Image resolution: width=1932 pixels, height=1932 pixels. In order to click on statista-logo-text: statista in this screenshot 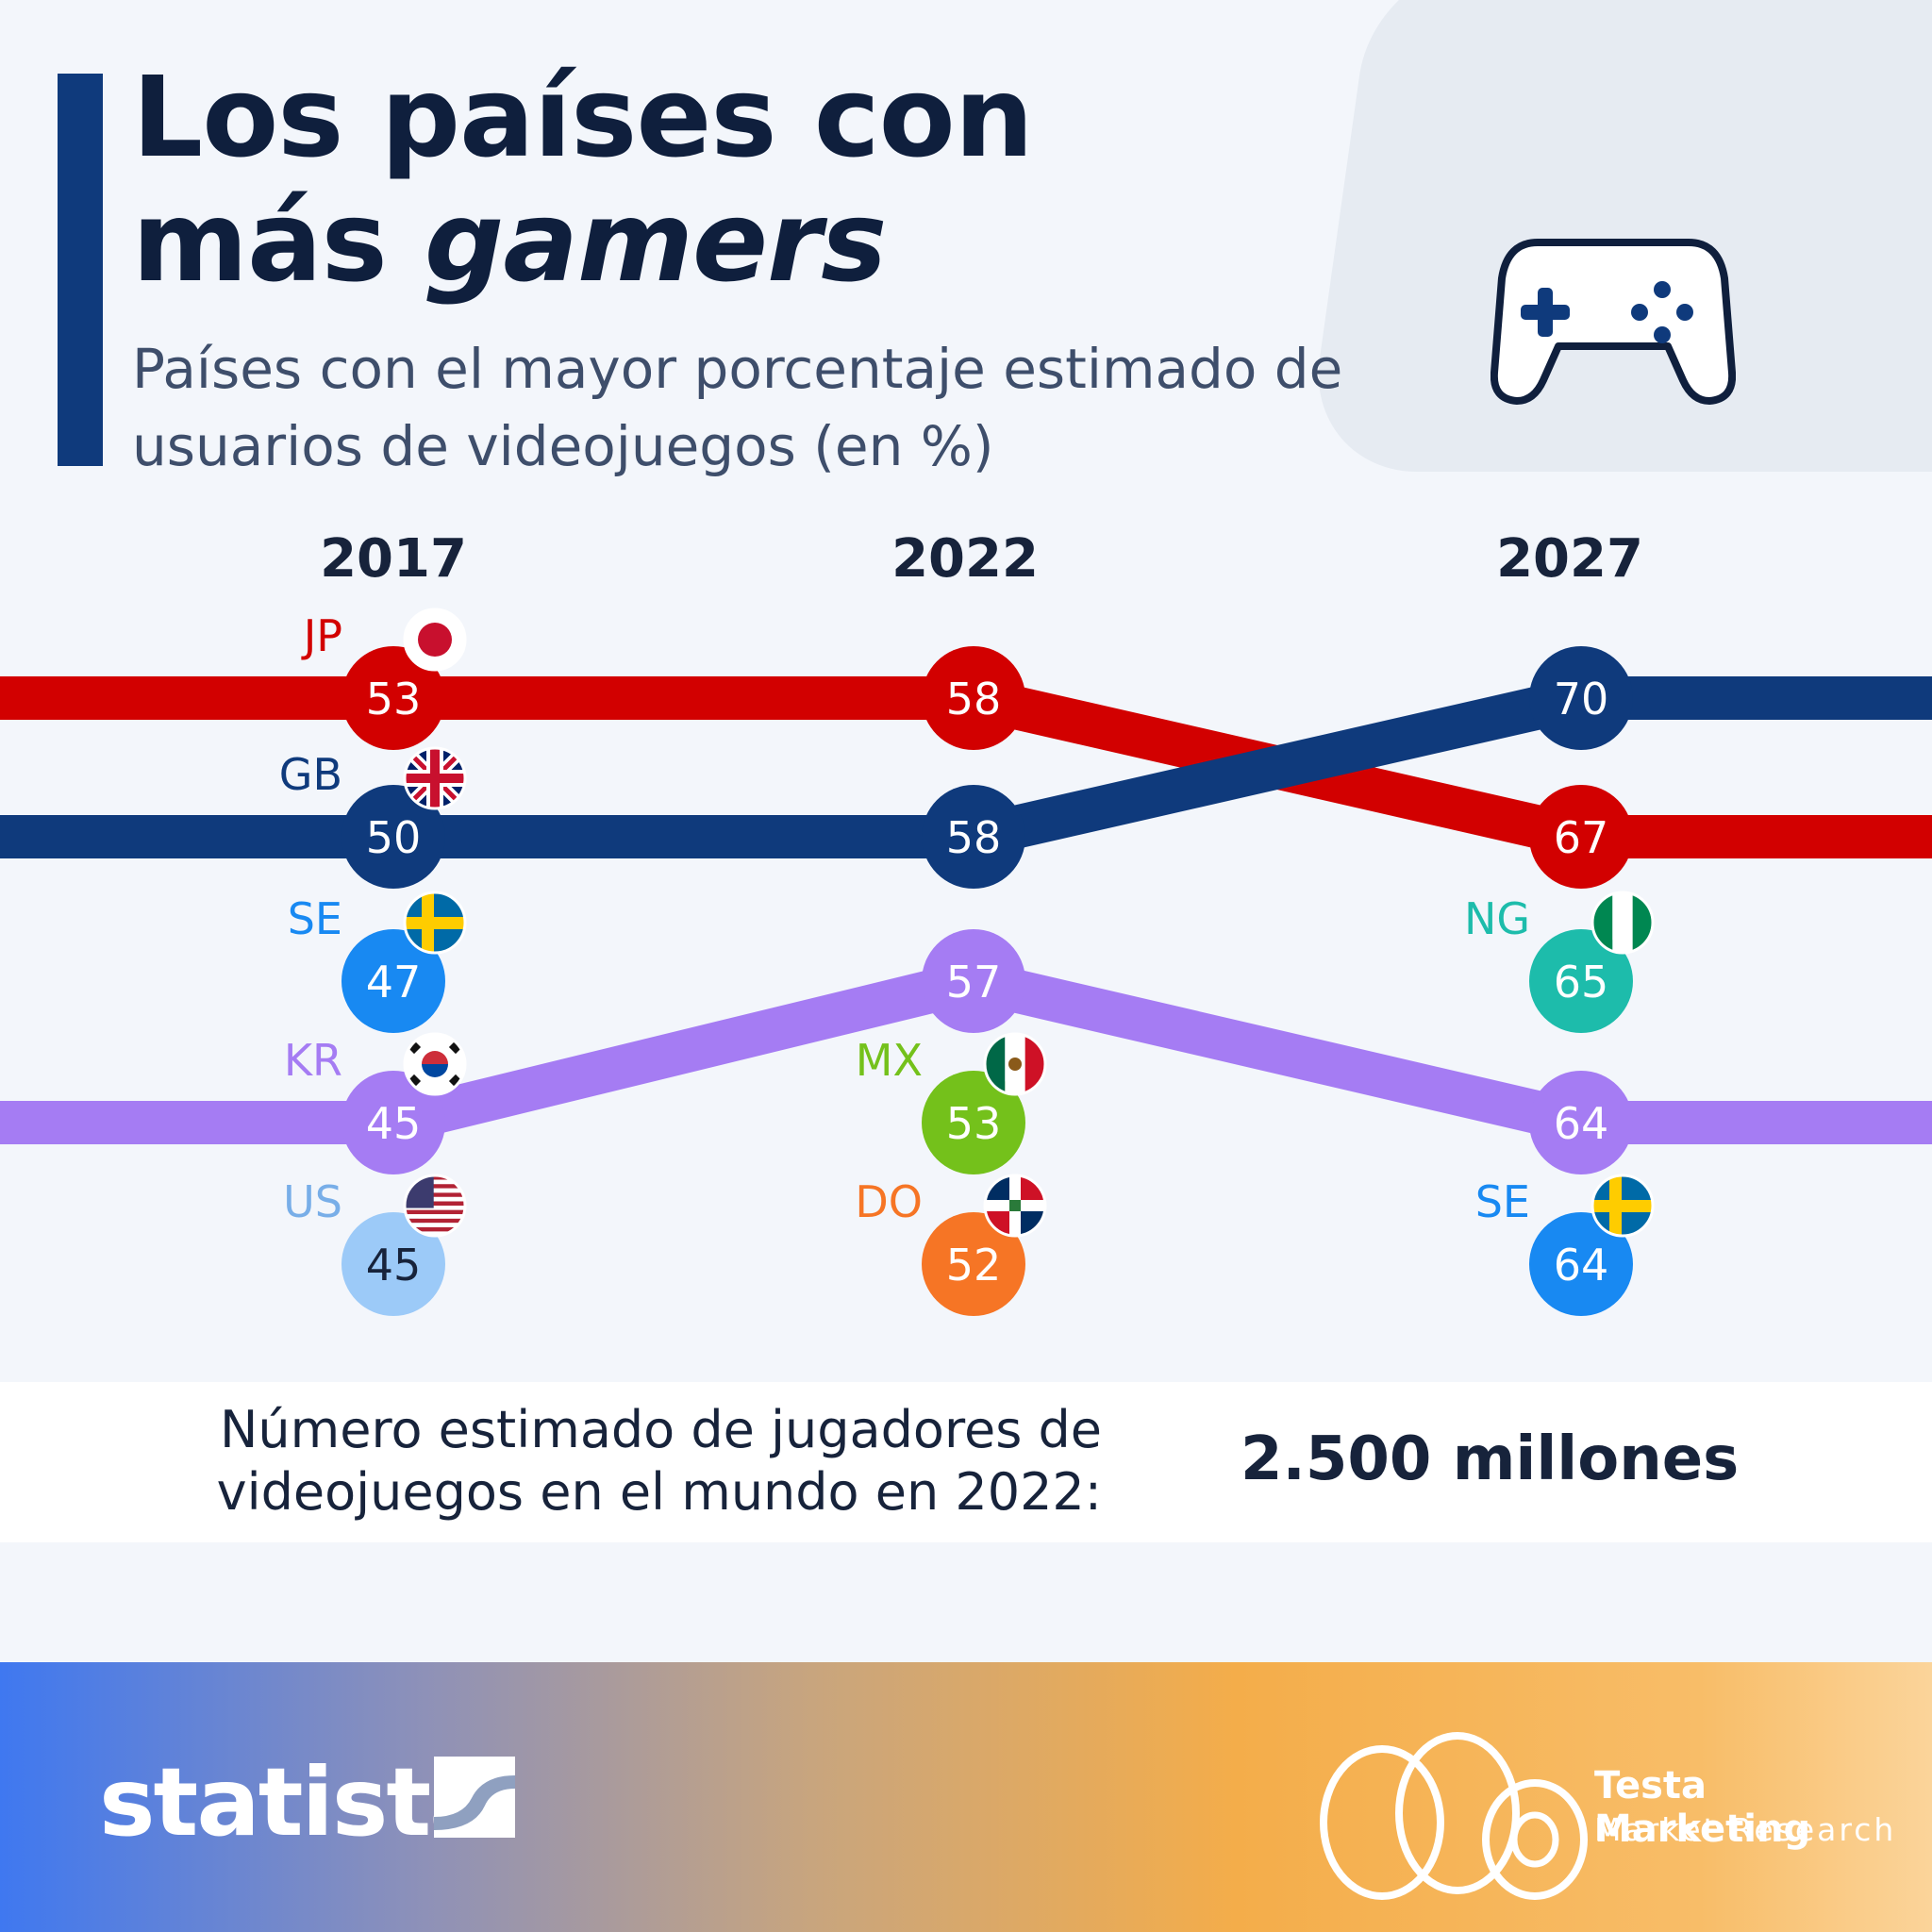, I will do `click(296, 1802)`.